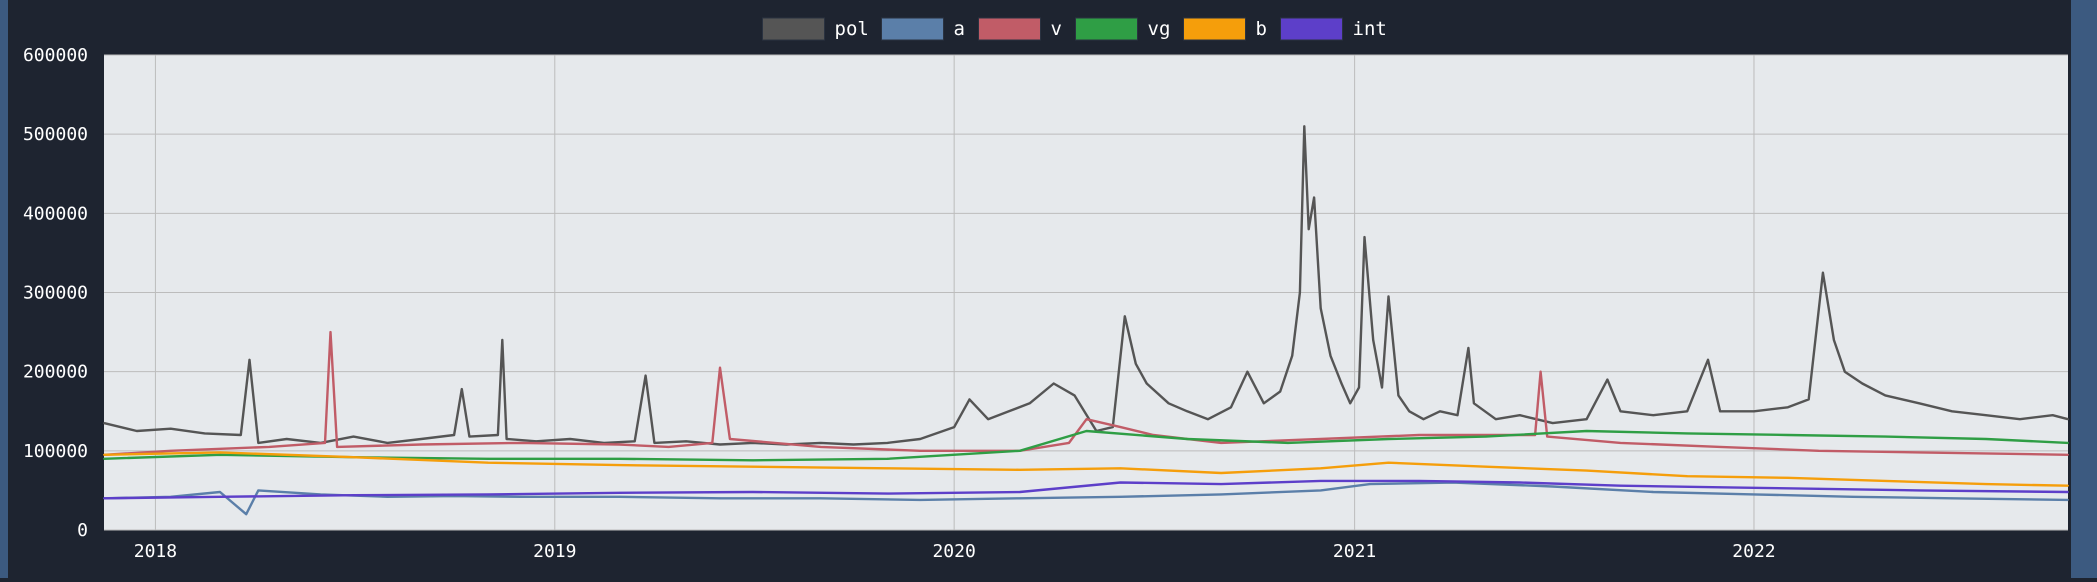 Image resolution: width=2097 pixels, height=582 pixels. What do you see at coordinates (55, 55) in the screenshot?
I see `y-tick-label: 600000` at bounding box center [55, 55].